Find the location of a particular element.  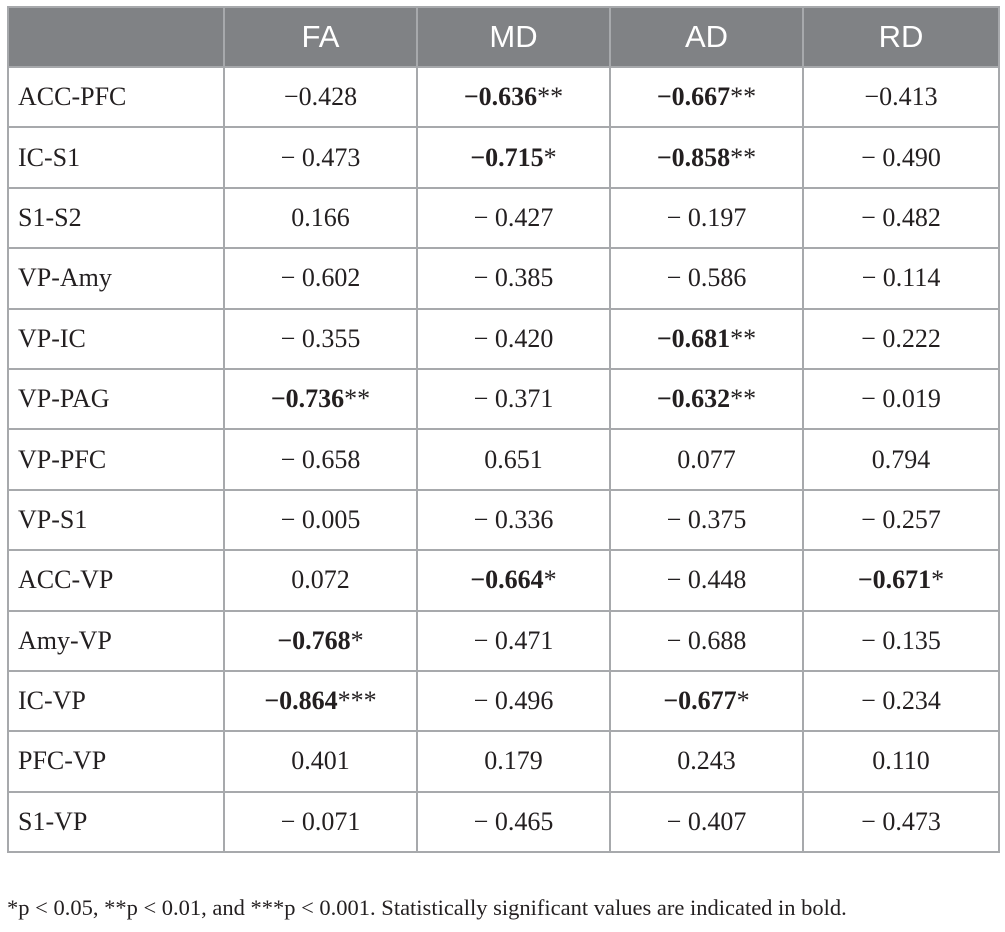

cell-value: − 0.602 is located at coordinates (320, 278).